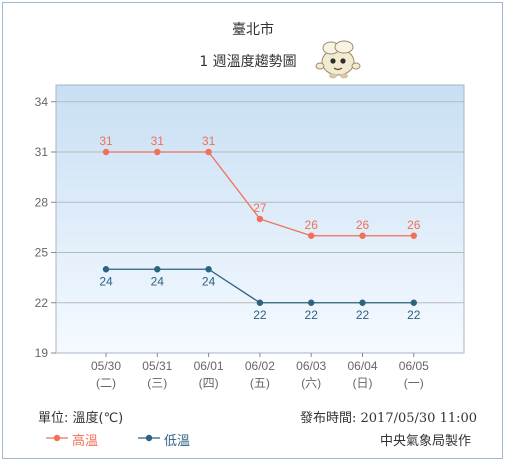 The width and height of the screenshot is (507, 463). I want to click on chart-city-title: 臺北市, so click(253, 29).